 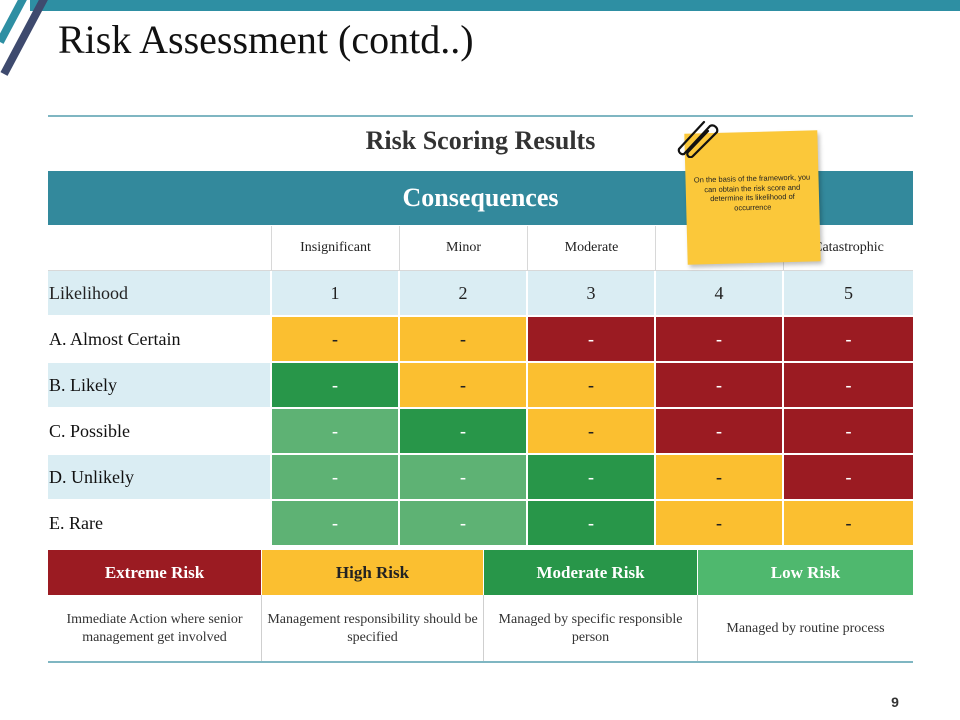 I want to click on risk-row-label: E. Rare, so click(x=160, y=524).